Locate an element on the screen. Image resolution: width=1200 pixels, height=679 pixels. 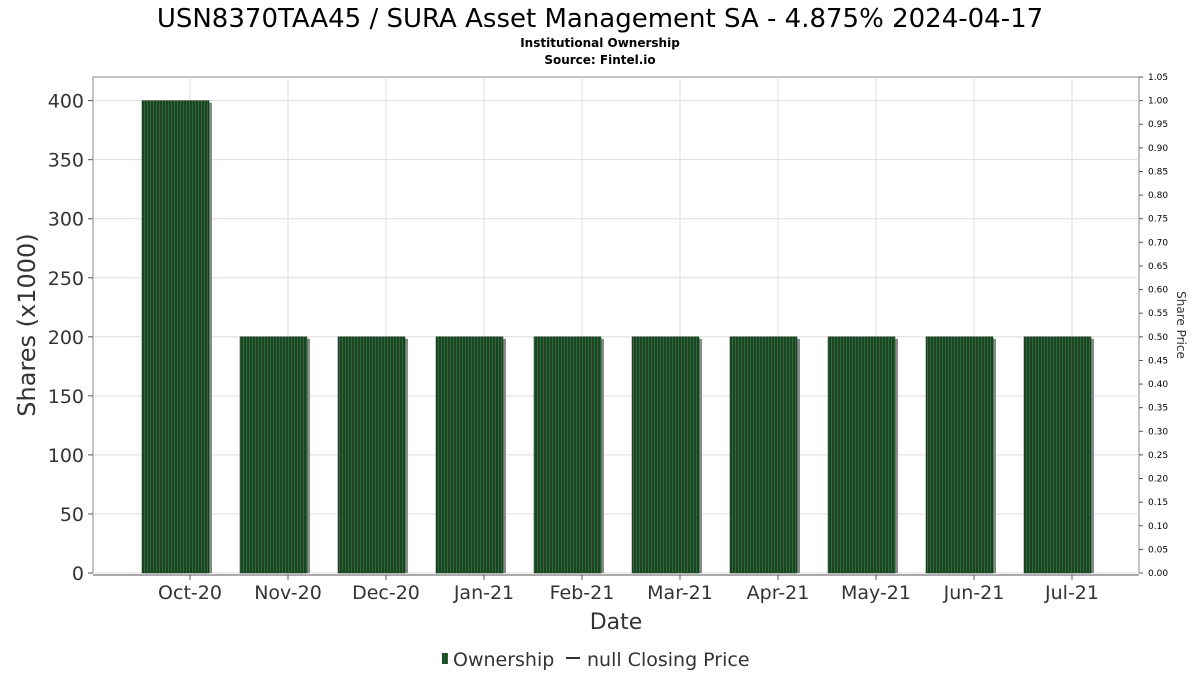
y-tick-label: 150 is located at coordinates (66, 397).